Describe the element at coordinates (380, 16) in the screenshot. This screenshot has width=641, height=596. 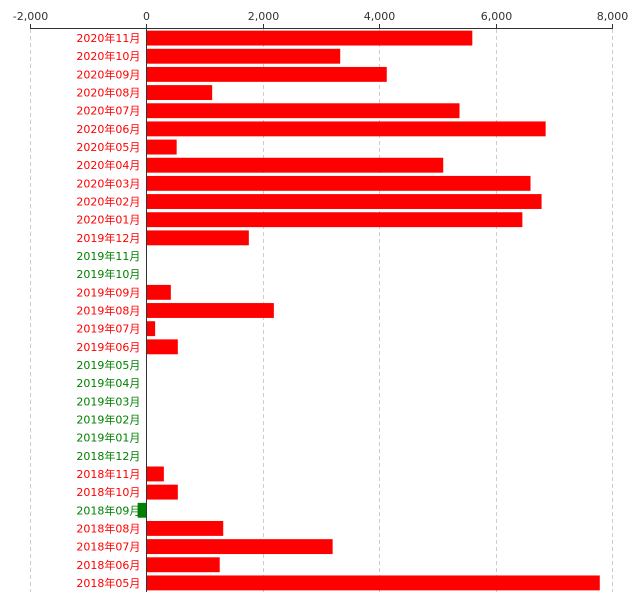
I see `x-tick-label: 4,000` at that location.